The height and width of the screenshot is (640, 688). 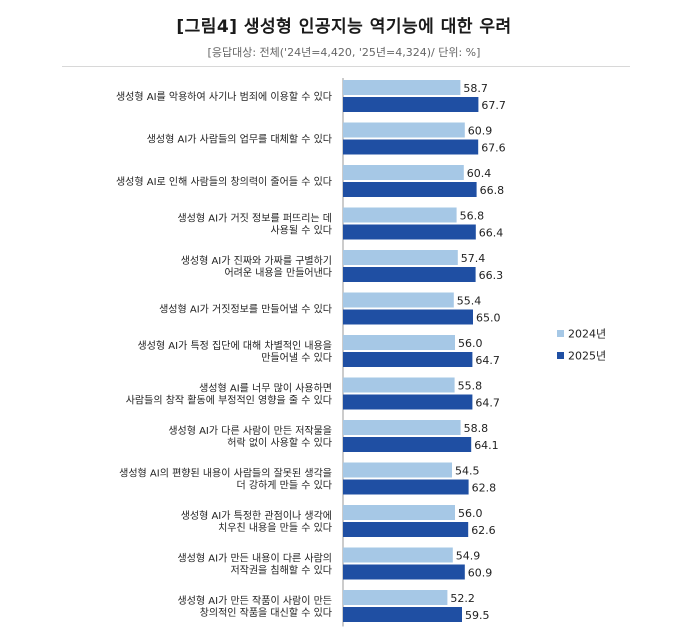 I want to click on category-label: 생성형 AI가 특정한 관점이나 생각에, so click(x=256, y=516).